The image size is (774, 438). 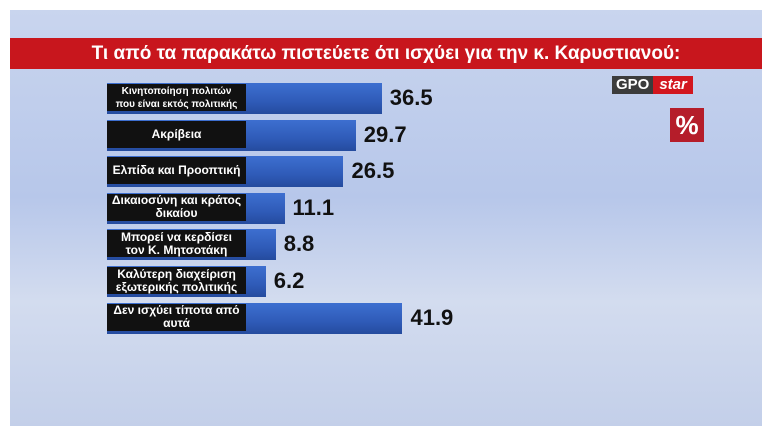 What do you see at coordinates (176, 134) in the screenshot?
I see `category-label: Ακρίβεια` at bounding box center [176, 134].